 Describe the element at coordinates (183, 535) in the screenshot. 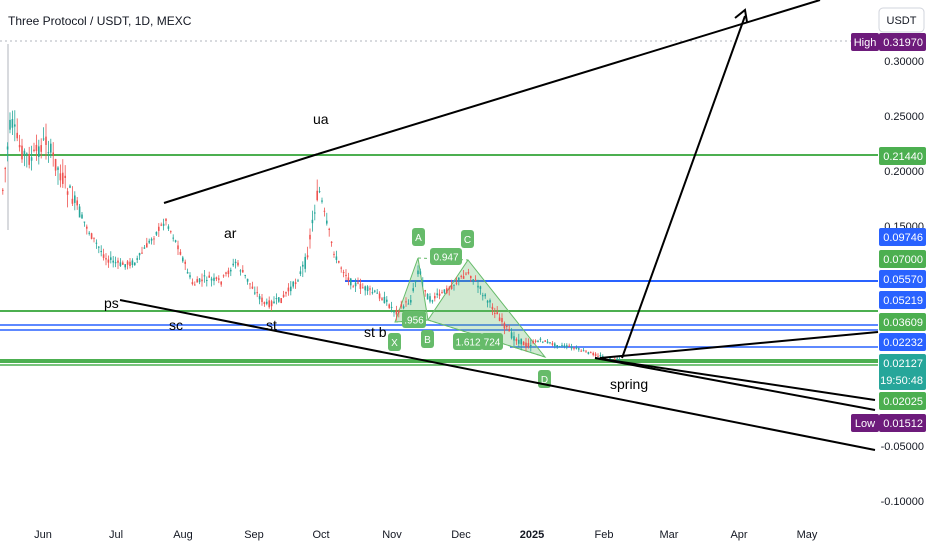

I see `time-tick-Aug: Aug` at that location.